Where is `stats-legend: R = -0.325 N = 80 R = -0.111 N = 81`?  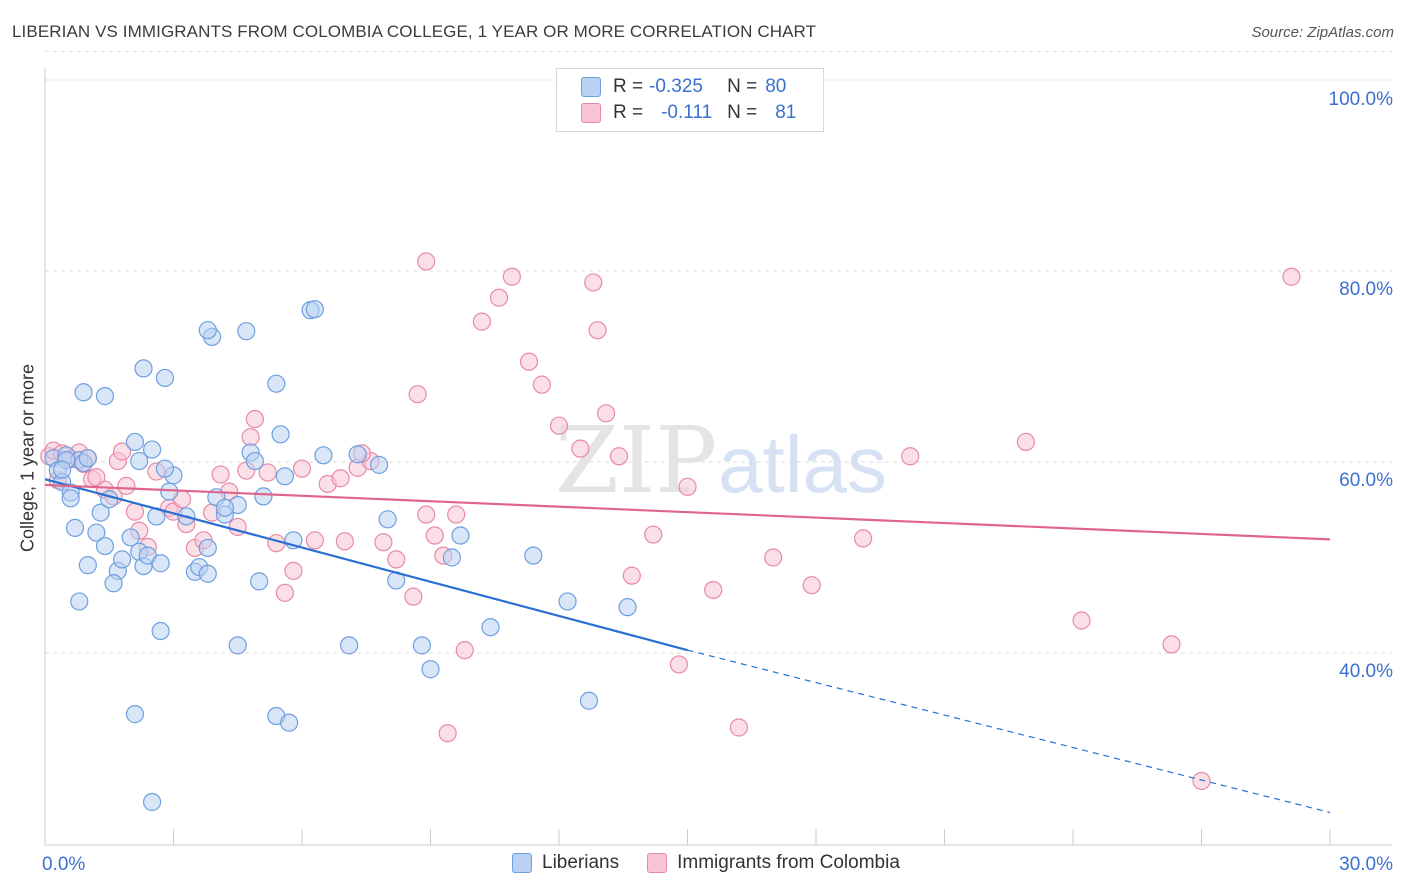 stats-legend: R = -0.325 N = 80 R = -0.111 N = 81 is located at coordinates (690, 100).